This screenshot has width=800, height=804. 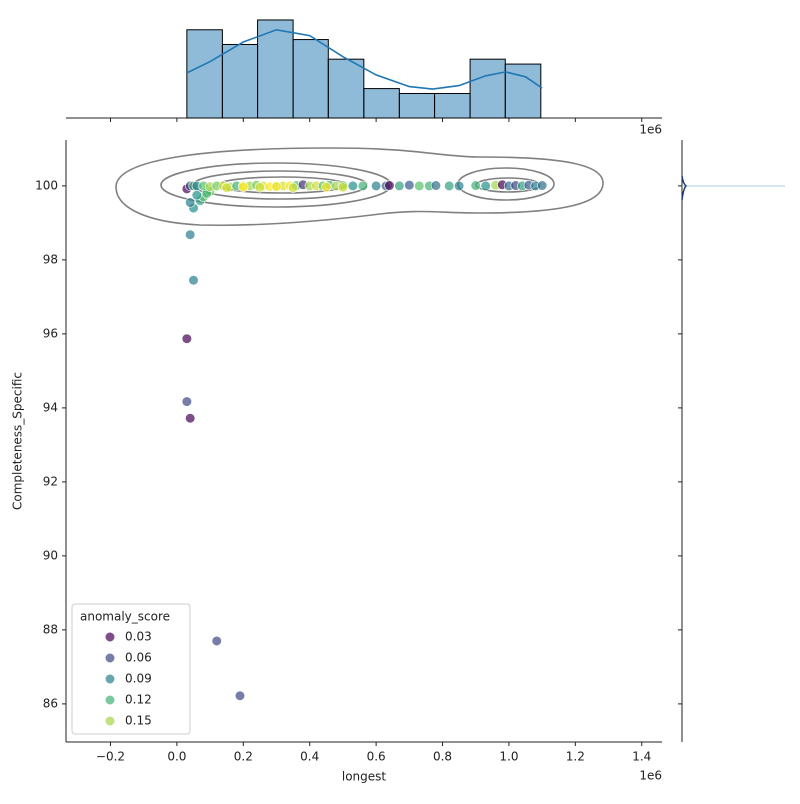 What do you see at coordinates (442, 757) in the screenshot?
I see `x-tick-label: 0.8` at bounding box center [442, 757].